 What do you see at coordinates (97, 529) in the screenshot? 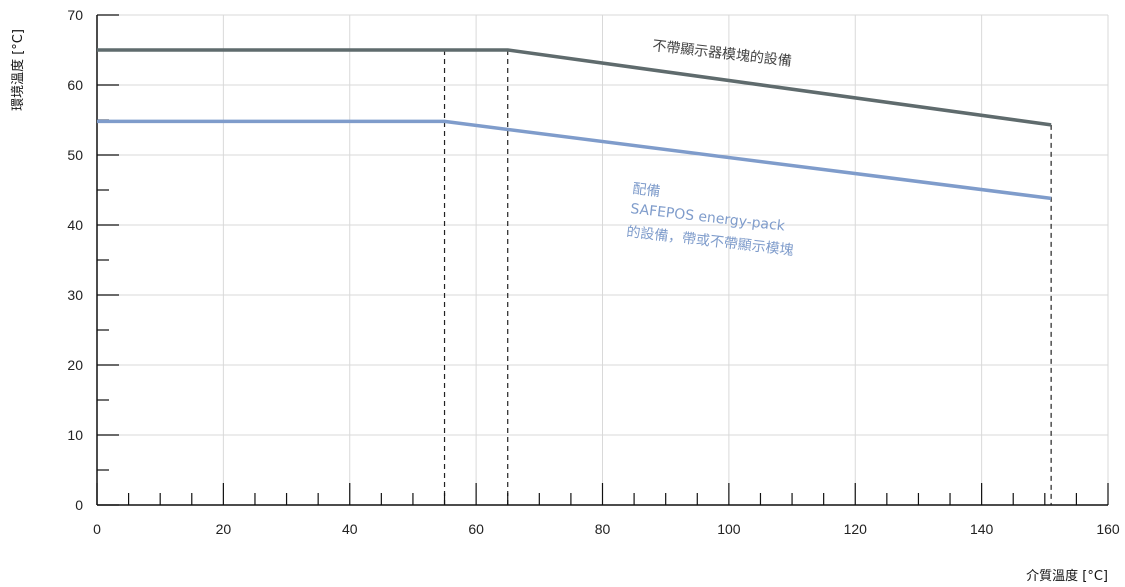
I see `x-tick-label: 0` at bounding box center [97, 529].